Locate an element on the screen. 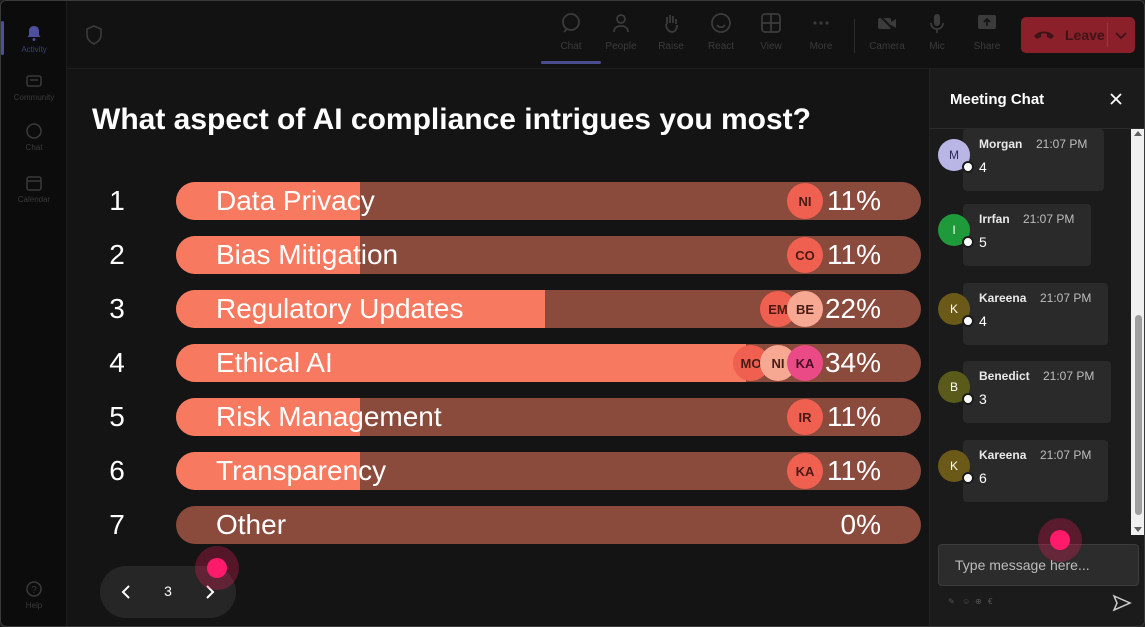 The height and width of the screenshot is (627, 1145). poll-option-number: 7 is located at coordinates (117, 524).